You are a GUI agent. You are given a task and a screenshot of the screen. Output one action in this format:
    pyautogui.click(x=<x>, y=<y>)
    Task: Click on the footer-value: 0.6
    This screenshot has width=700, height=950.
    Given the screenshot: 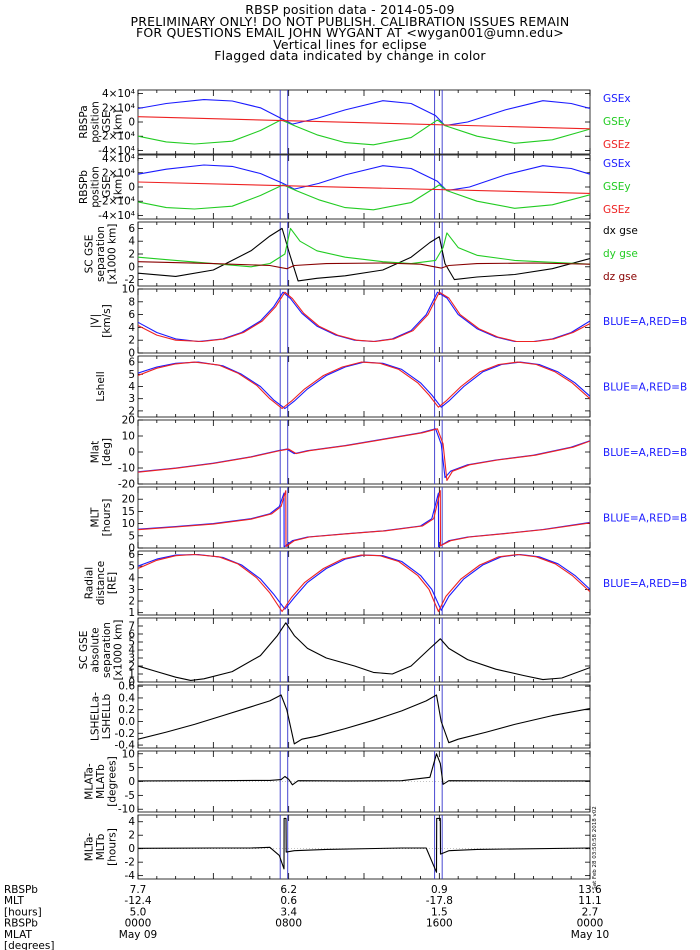 What is the action you would take?
    pyautogui.click(x=288, y=901)
    